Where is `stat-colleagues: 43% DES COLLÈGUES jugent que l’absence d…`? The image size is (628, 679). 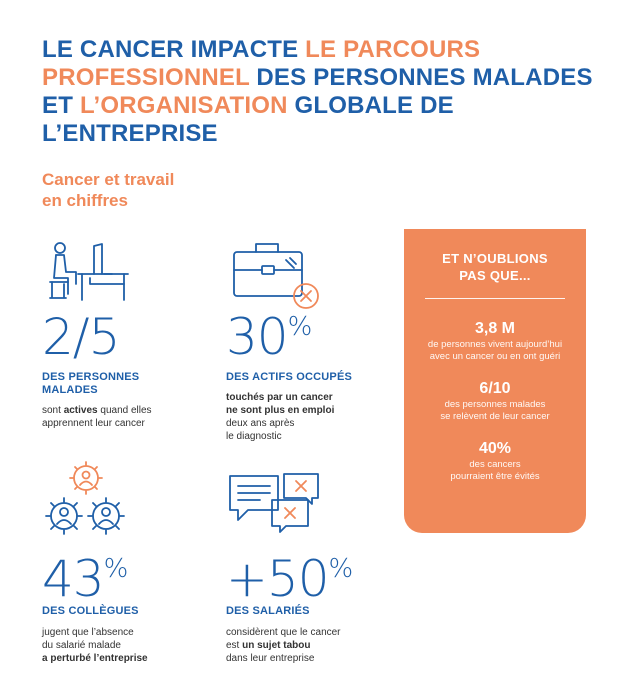
stat-colleagues: 43% DES COLLÈGUES jugent que l’absence d… is located at coordinates (127, 565).